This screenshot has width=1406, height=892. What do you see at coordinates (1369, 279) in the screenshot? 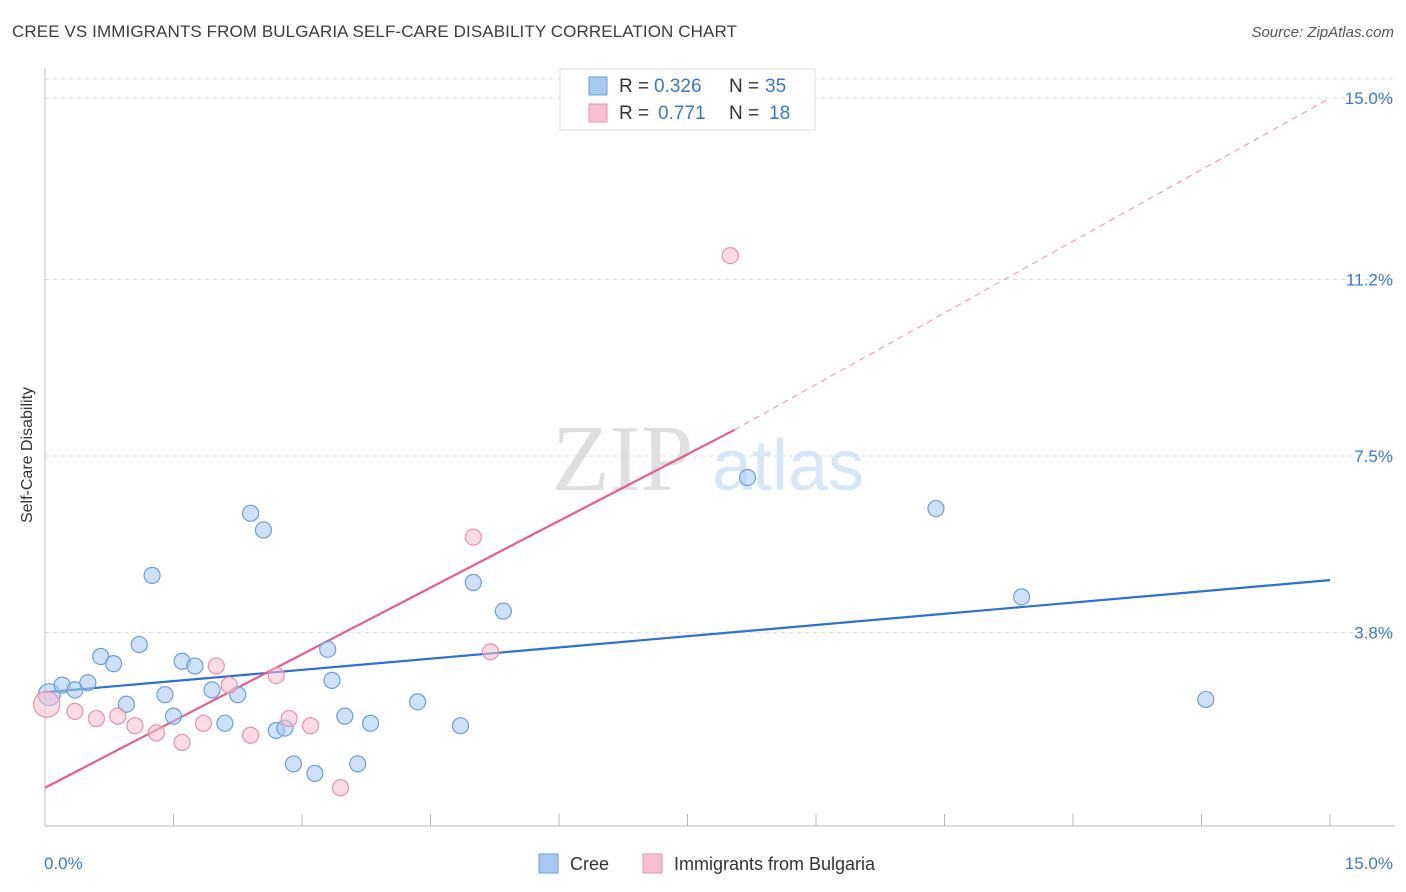
I see `y-tick-label: 11.2%` at bounding box center [1369, 279].